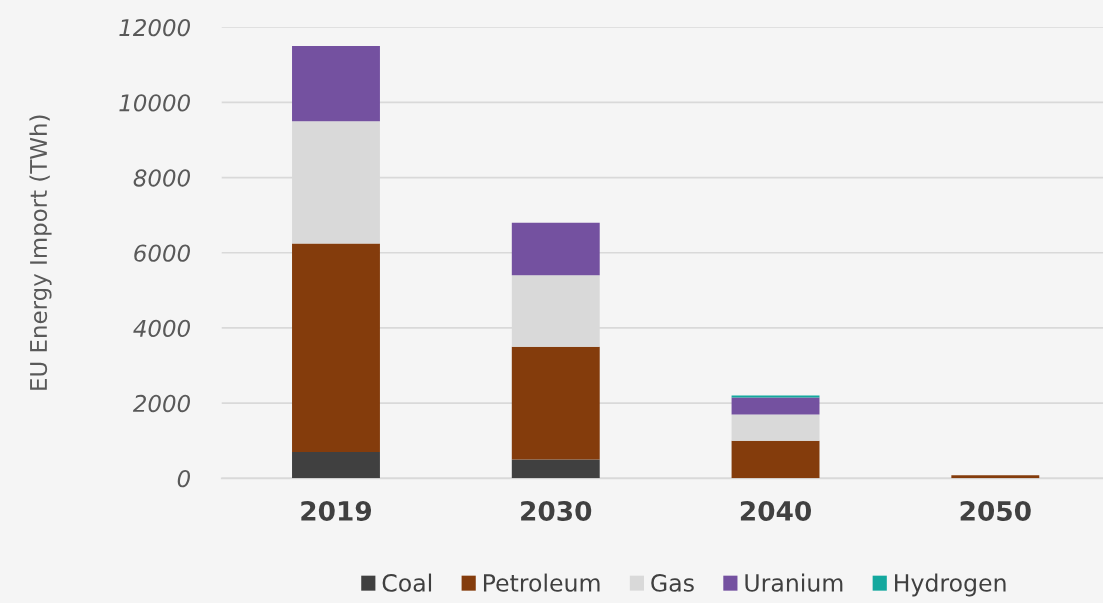 The image size is (1103, 603). I want to click on legend-label: Gas, so click(672, 582).